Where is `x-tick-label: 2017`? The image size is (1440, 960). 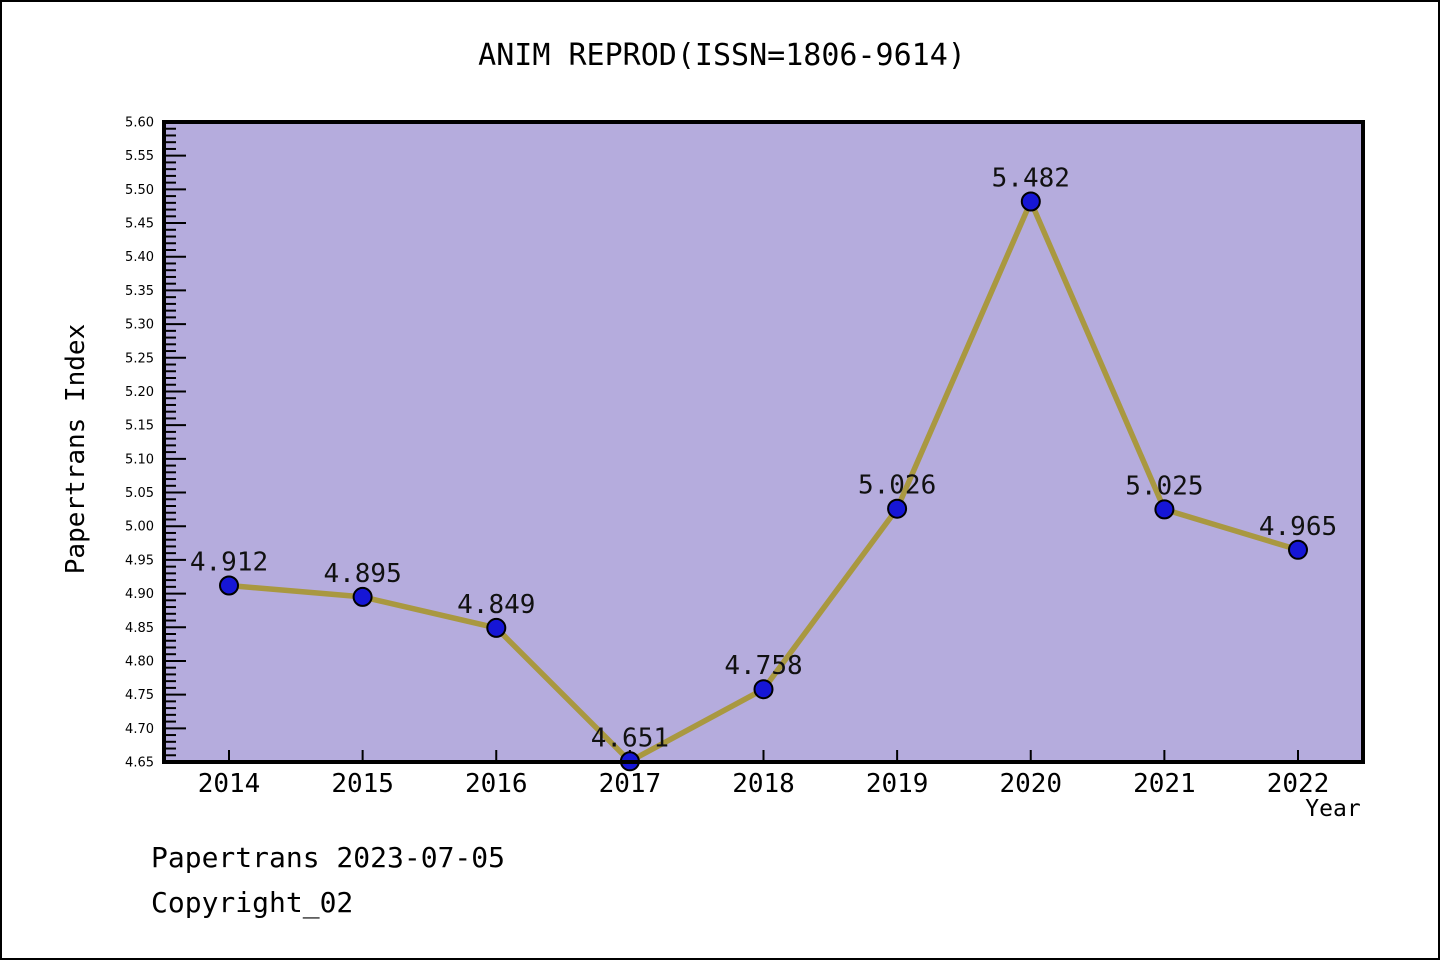
x-tick-label: 2017 is located at coordinates (630, 784).